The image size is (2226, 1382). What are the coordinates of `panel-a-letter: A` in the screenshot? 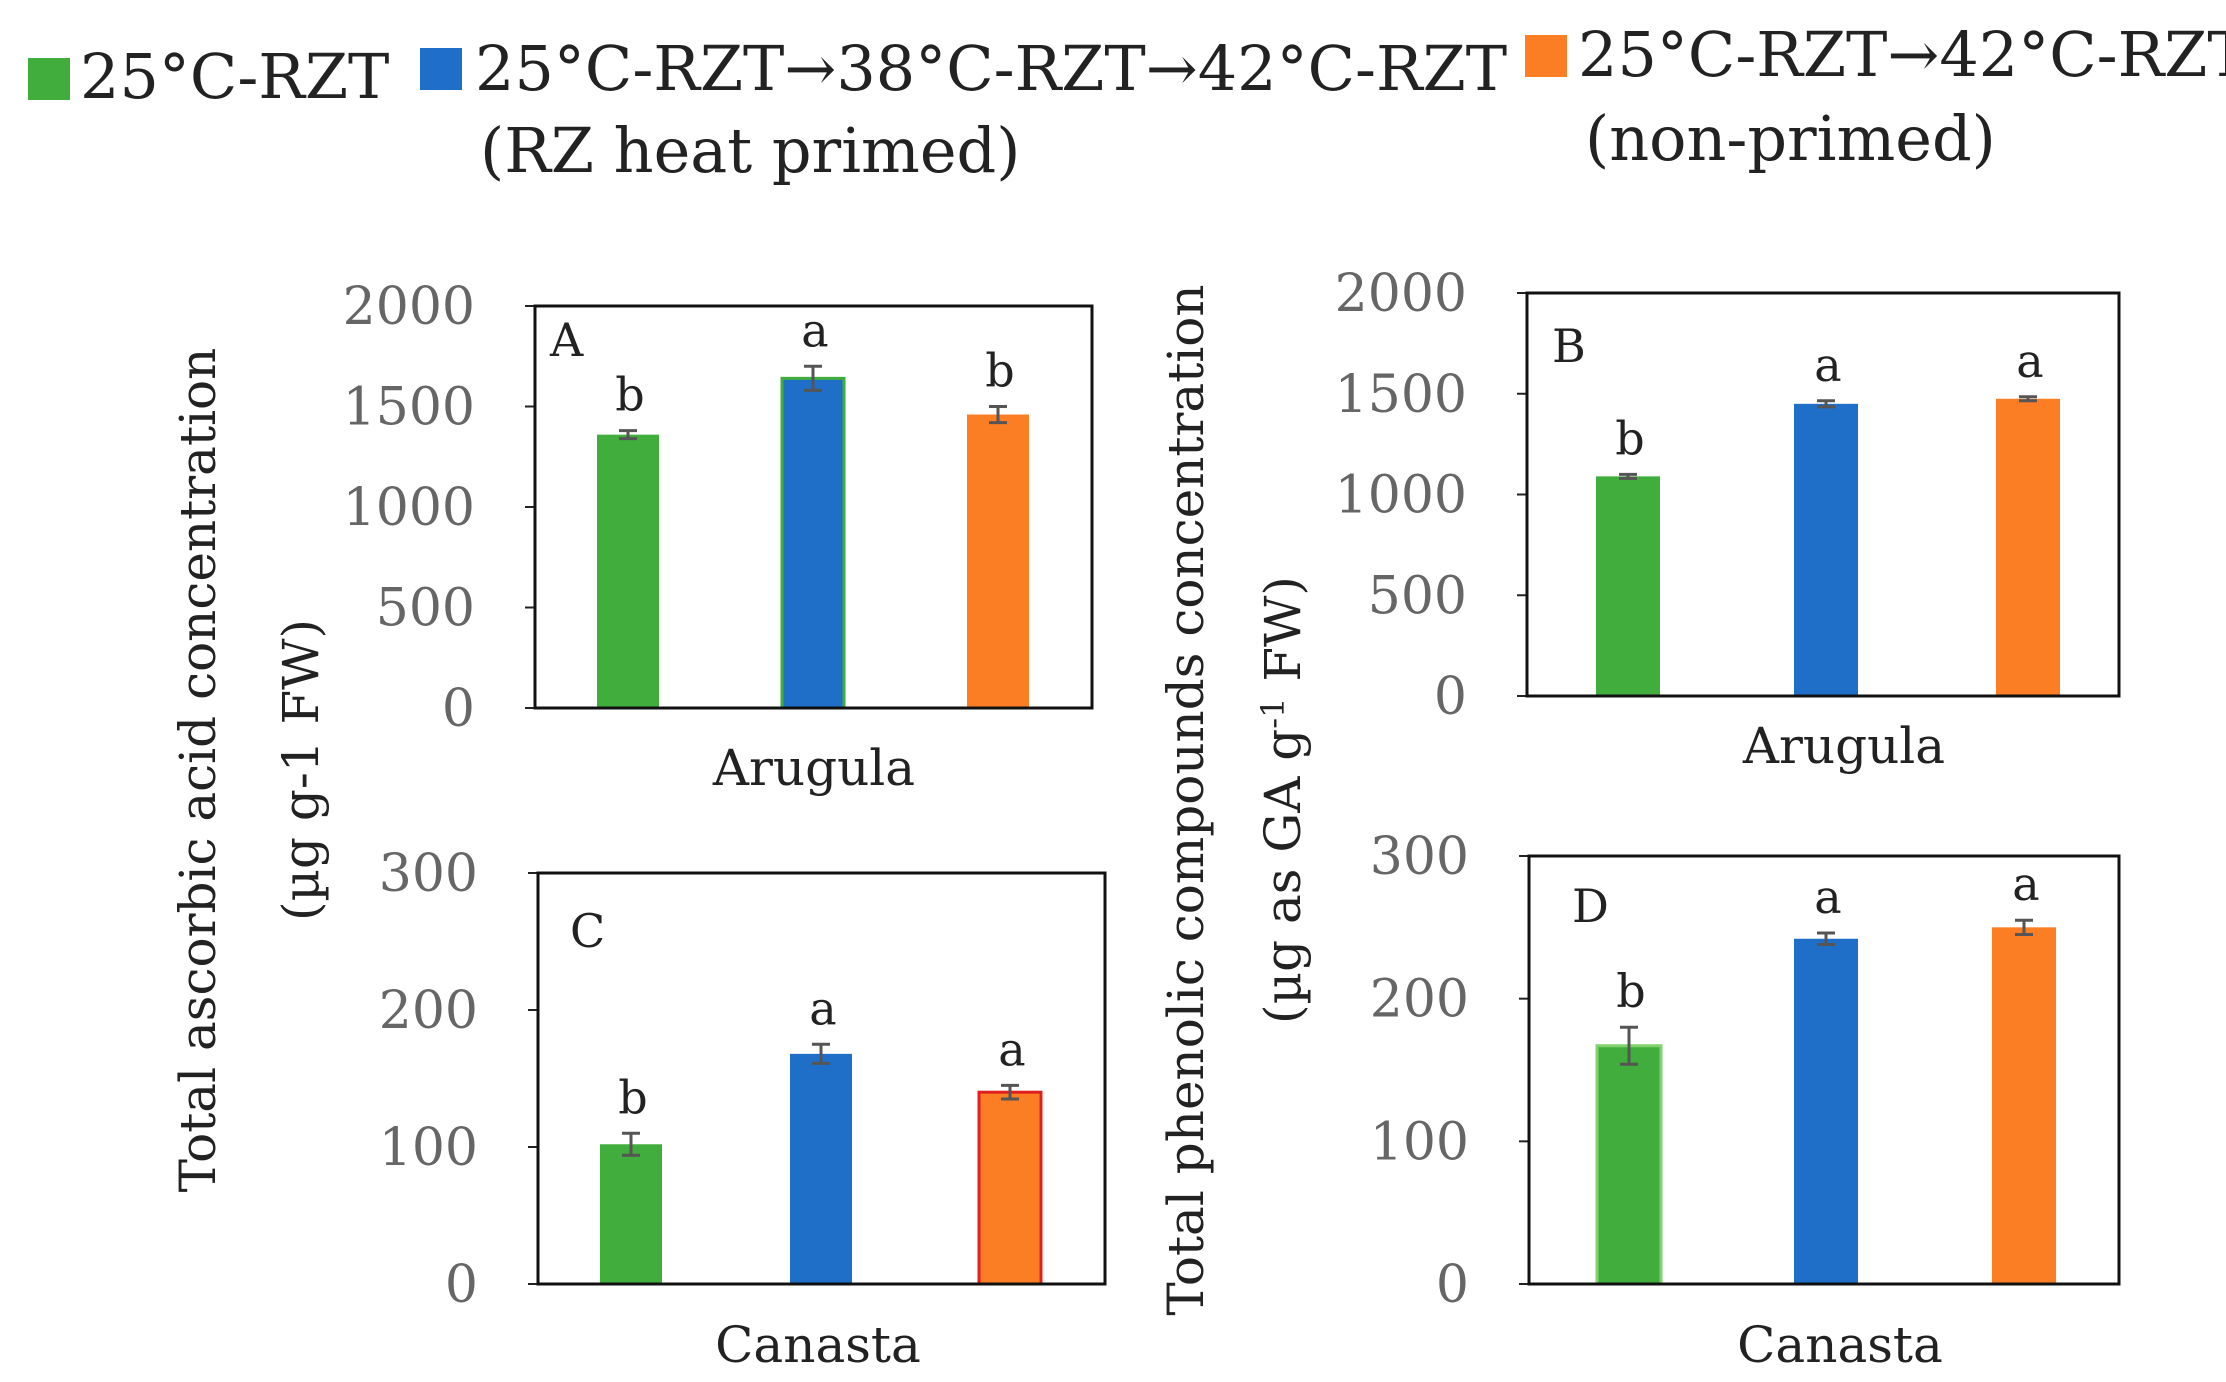 It's located at (566, 340).